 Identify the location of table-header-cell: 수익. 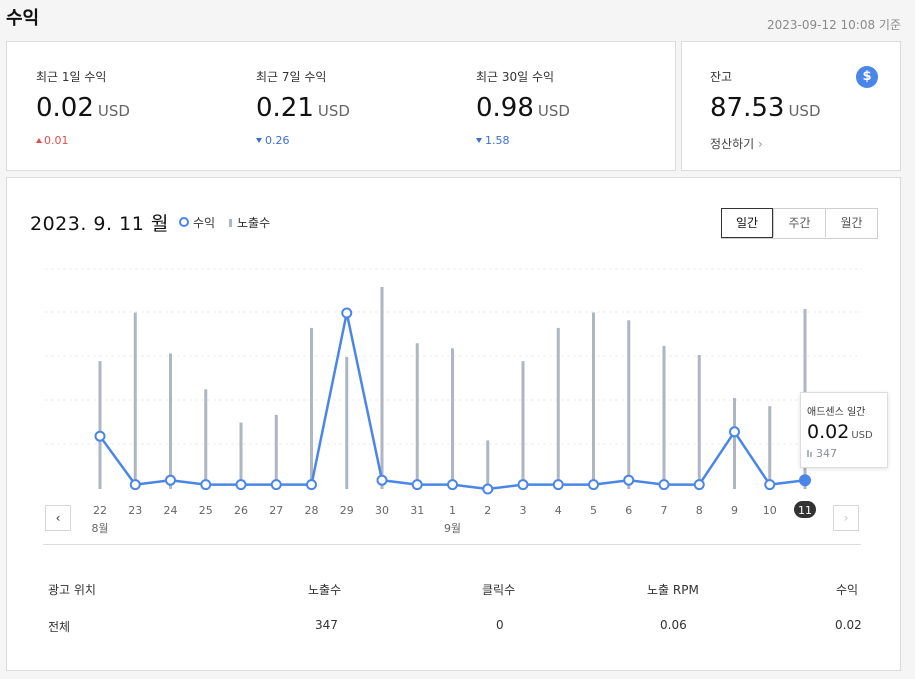
(847, 590).